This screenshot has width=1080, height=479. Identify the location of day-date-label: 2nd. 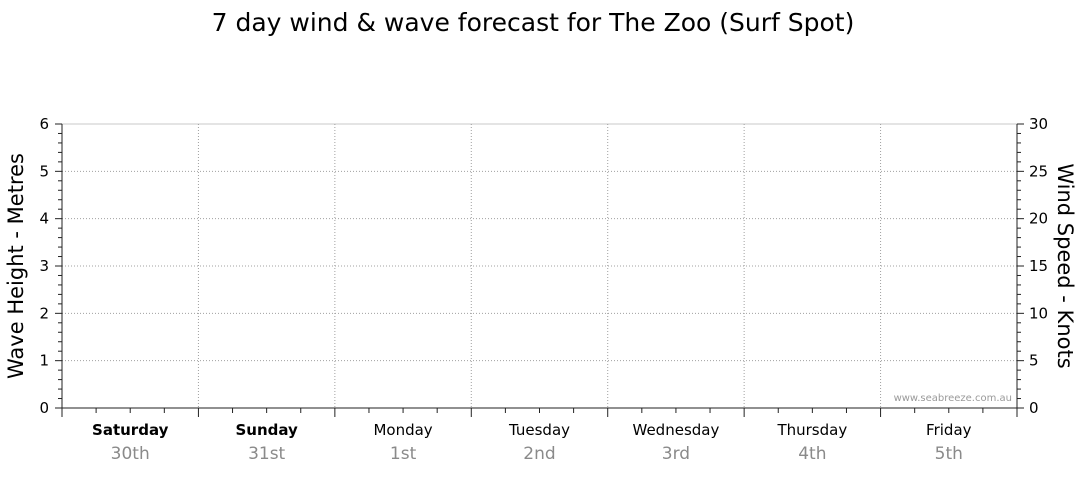
(539, 454).